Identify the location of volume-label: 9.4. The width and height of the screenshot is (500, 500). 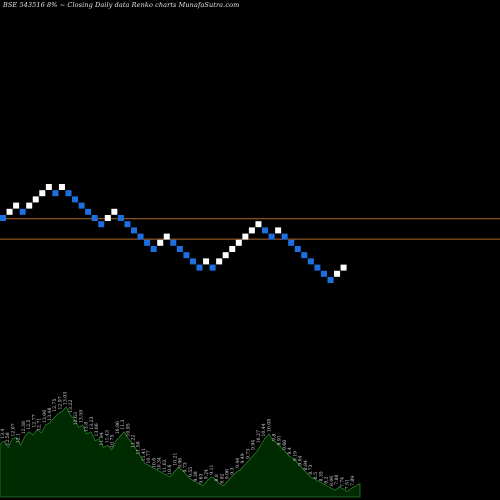
(290, 450).